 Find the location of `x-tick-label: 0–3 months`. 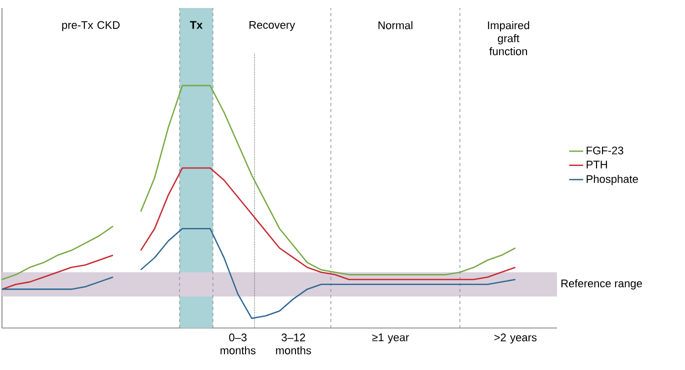

x-tick-label: 0–3 months is located at coordinates (238, 344).